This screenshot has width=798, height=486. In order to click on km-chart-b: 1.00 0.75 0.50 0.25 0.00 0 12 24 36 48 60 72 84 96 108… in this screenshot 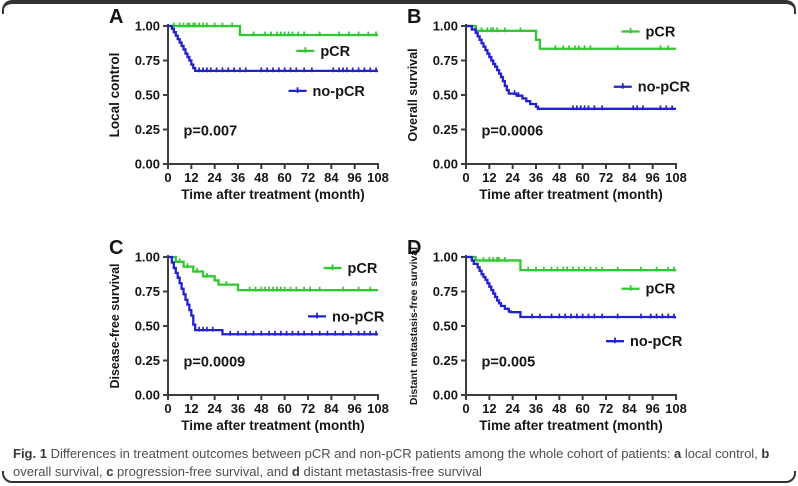, I will do `click(548, 104)`.